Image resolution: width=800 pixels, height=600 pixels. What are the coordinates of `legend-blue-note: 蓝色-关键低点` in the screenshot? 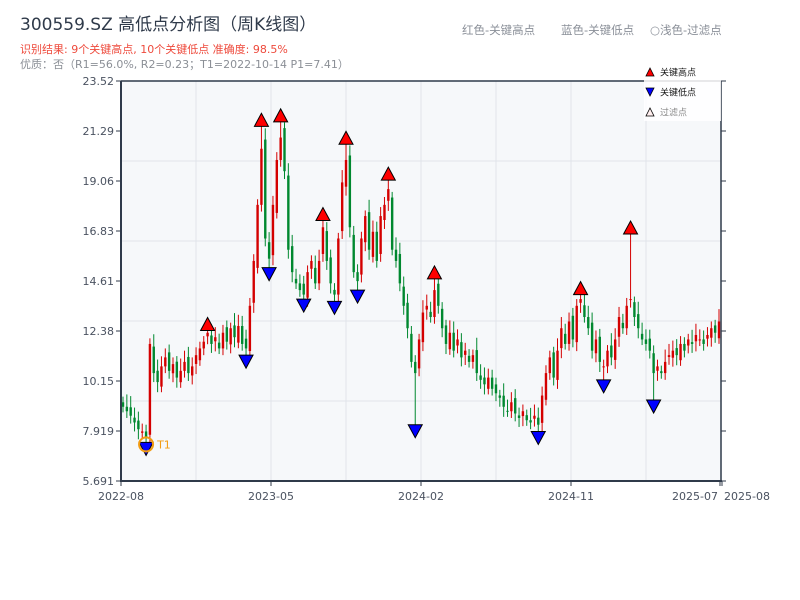 It's located at (598, 30).